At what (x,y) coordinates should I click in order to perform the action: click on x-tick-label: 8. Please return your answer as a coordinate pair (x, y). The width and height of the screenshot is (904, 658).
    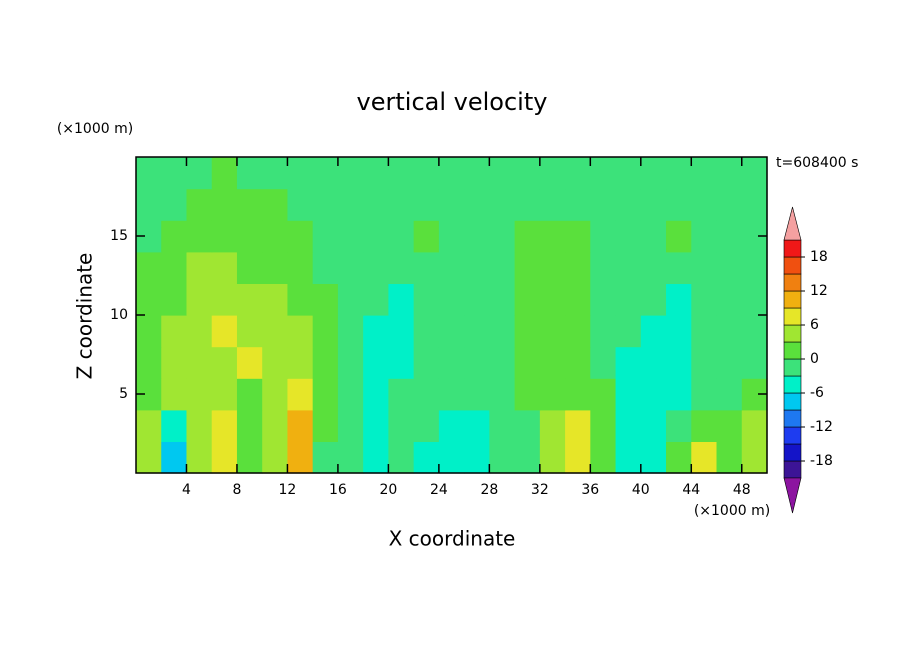
    Looking at the image, I should click on (236, 490).